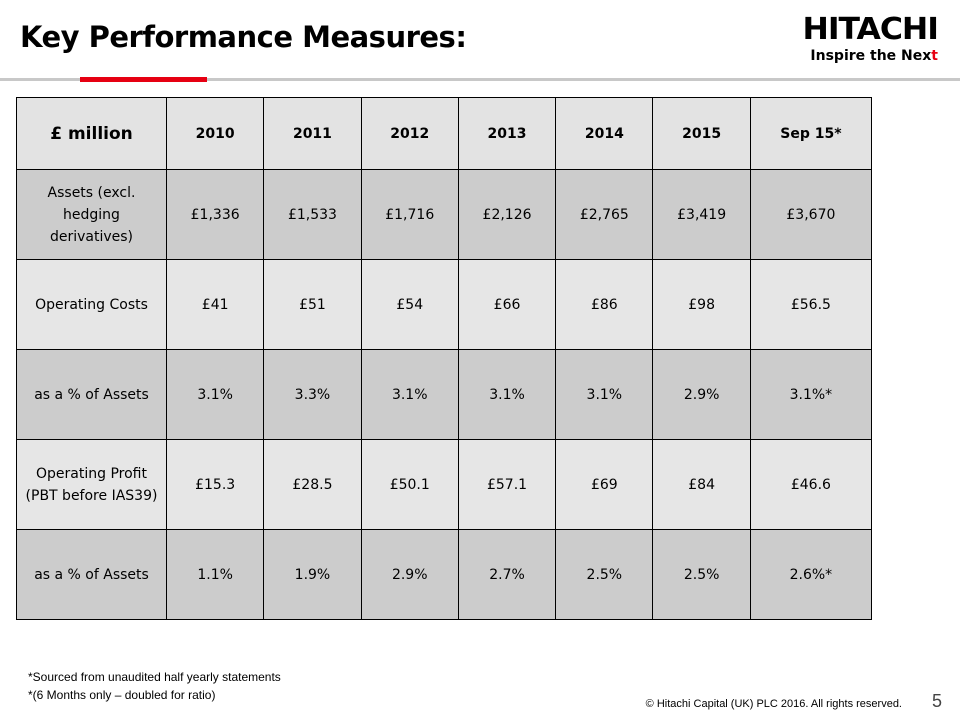 The image size is (960, 720). I want to click on table-cell: £84, so click(701, 484).